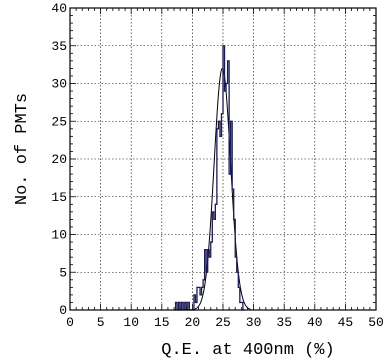 This screenshot has height=363, width=391. I want to click on y-tick-label: 30, so click(59, 84).